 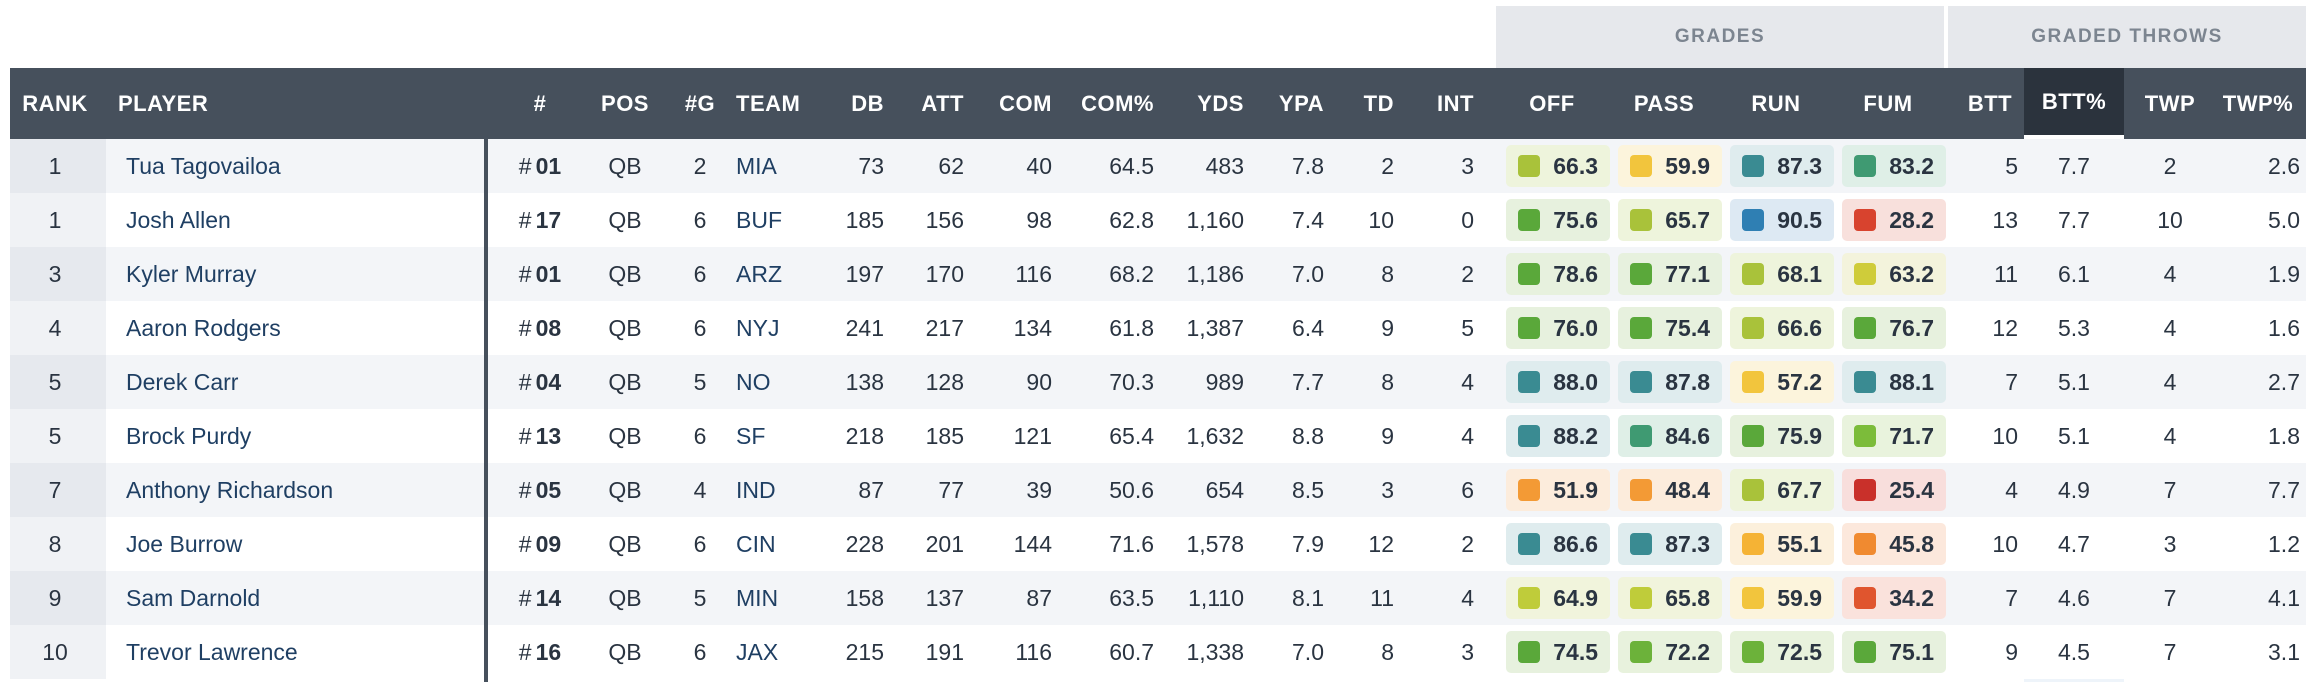 I want to click on grade-value: 75.6, so click(x=1575, y=219).